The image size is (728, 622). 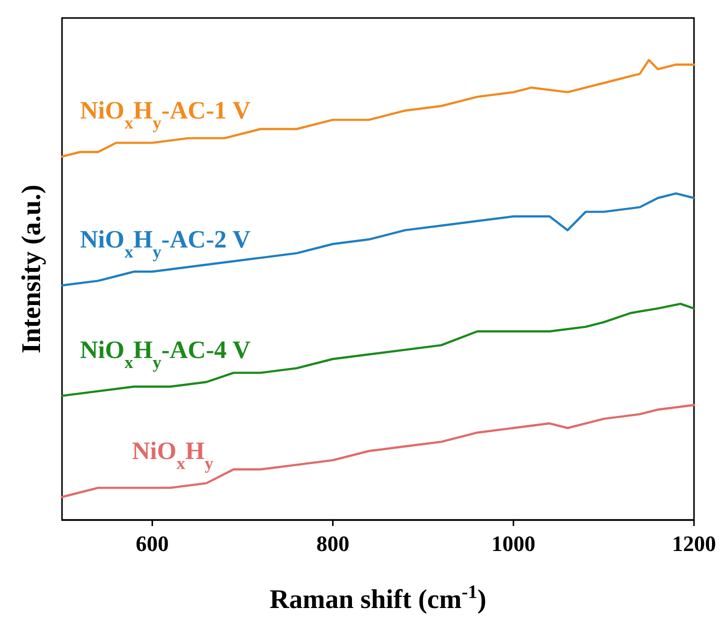 I want to click on x-tick-label: 1200, so click(x=694, y=543).